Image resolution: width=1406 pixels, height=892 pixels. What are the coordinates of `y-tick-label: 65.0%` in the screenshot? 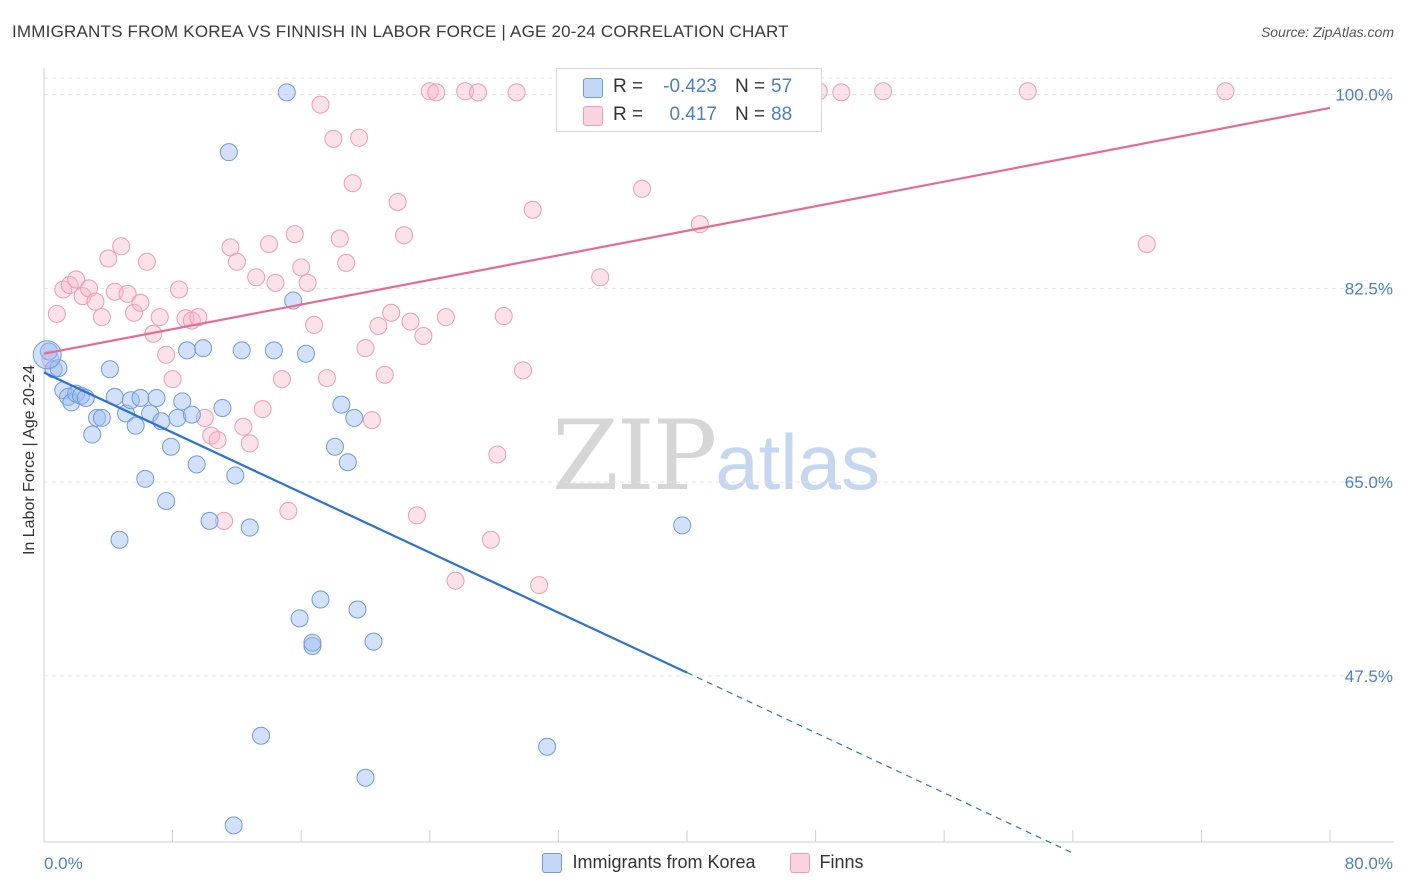 It's located at (1369, 482).